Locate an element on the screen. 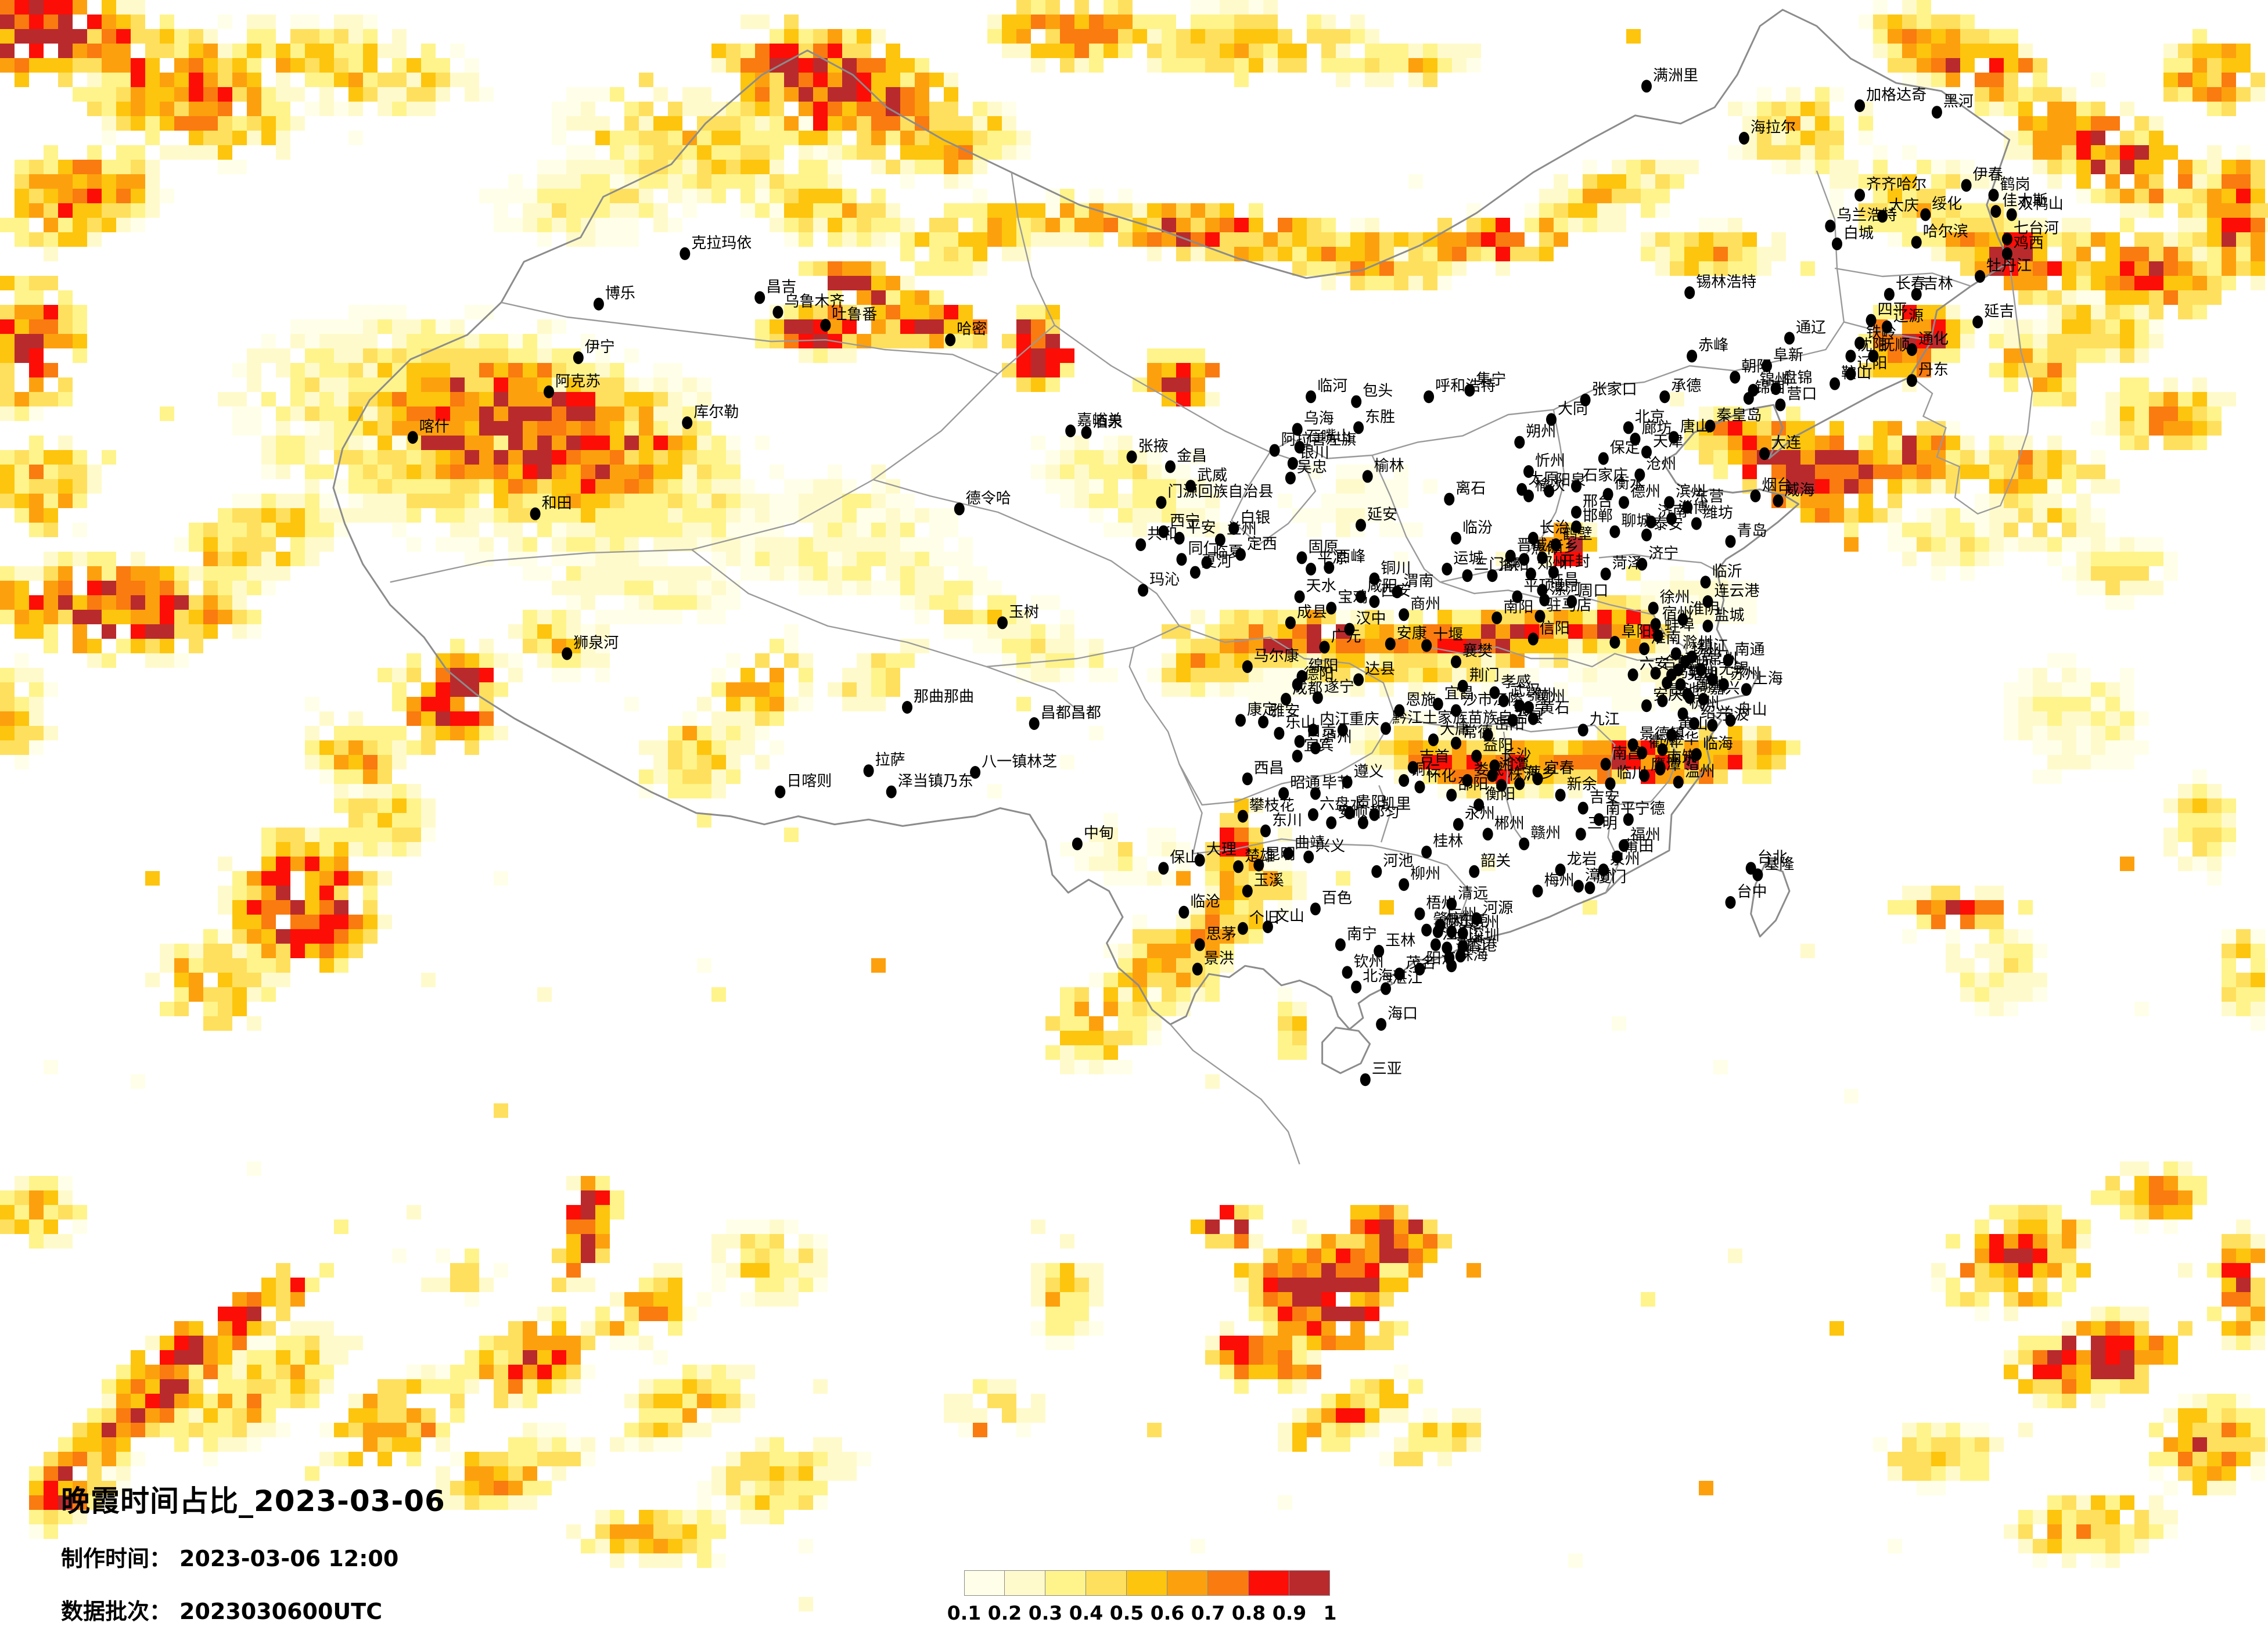  city-label: 台中 is located at coordinates (1752, 892).